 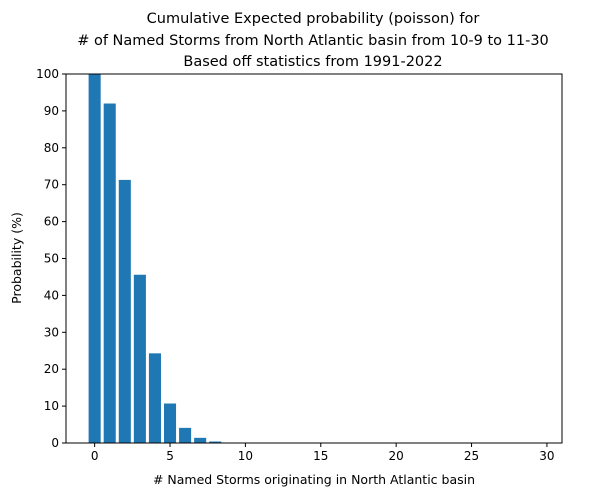 What do you see at coordinates (95, 456) in the screenshot?
I see `x-tick-label: 0` at bounding box center [95, 456].